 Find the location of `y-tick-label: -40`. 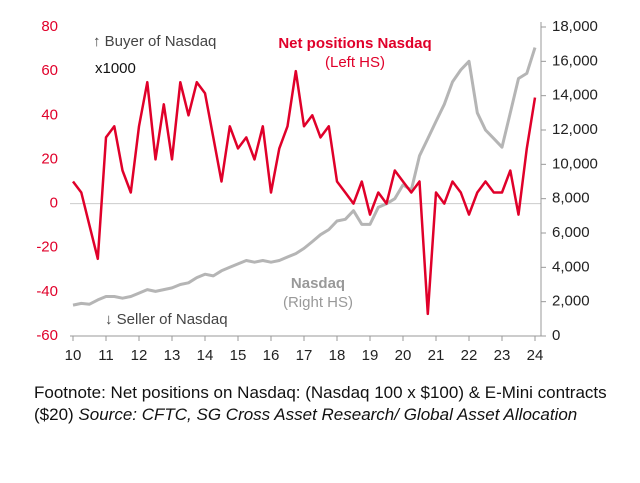

y-tick-label: -40 is located at coordinates (47, 291).